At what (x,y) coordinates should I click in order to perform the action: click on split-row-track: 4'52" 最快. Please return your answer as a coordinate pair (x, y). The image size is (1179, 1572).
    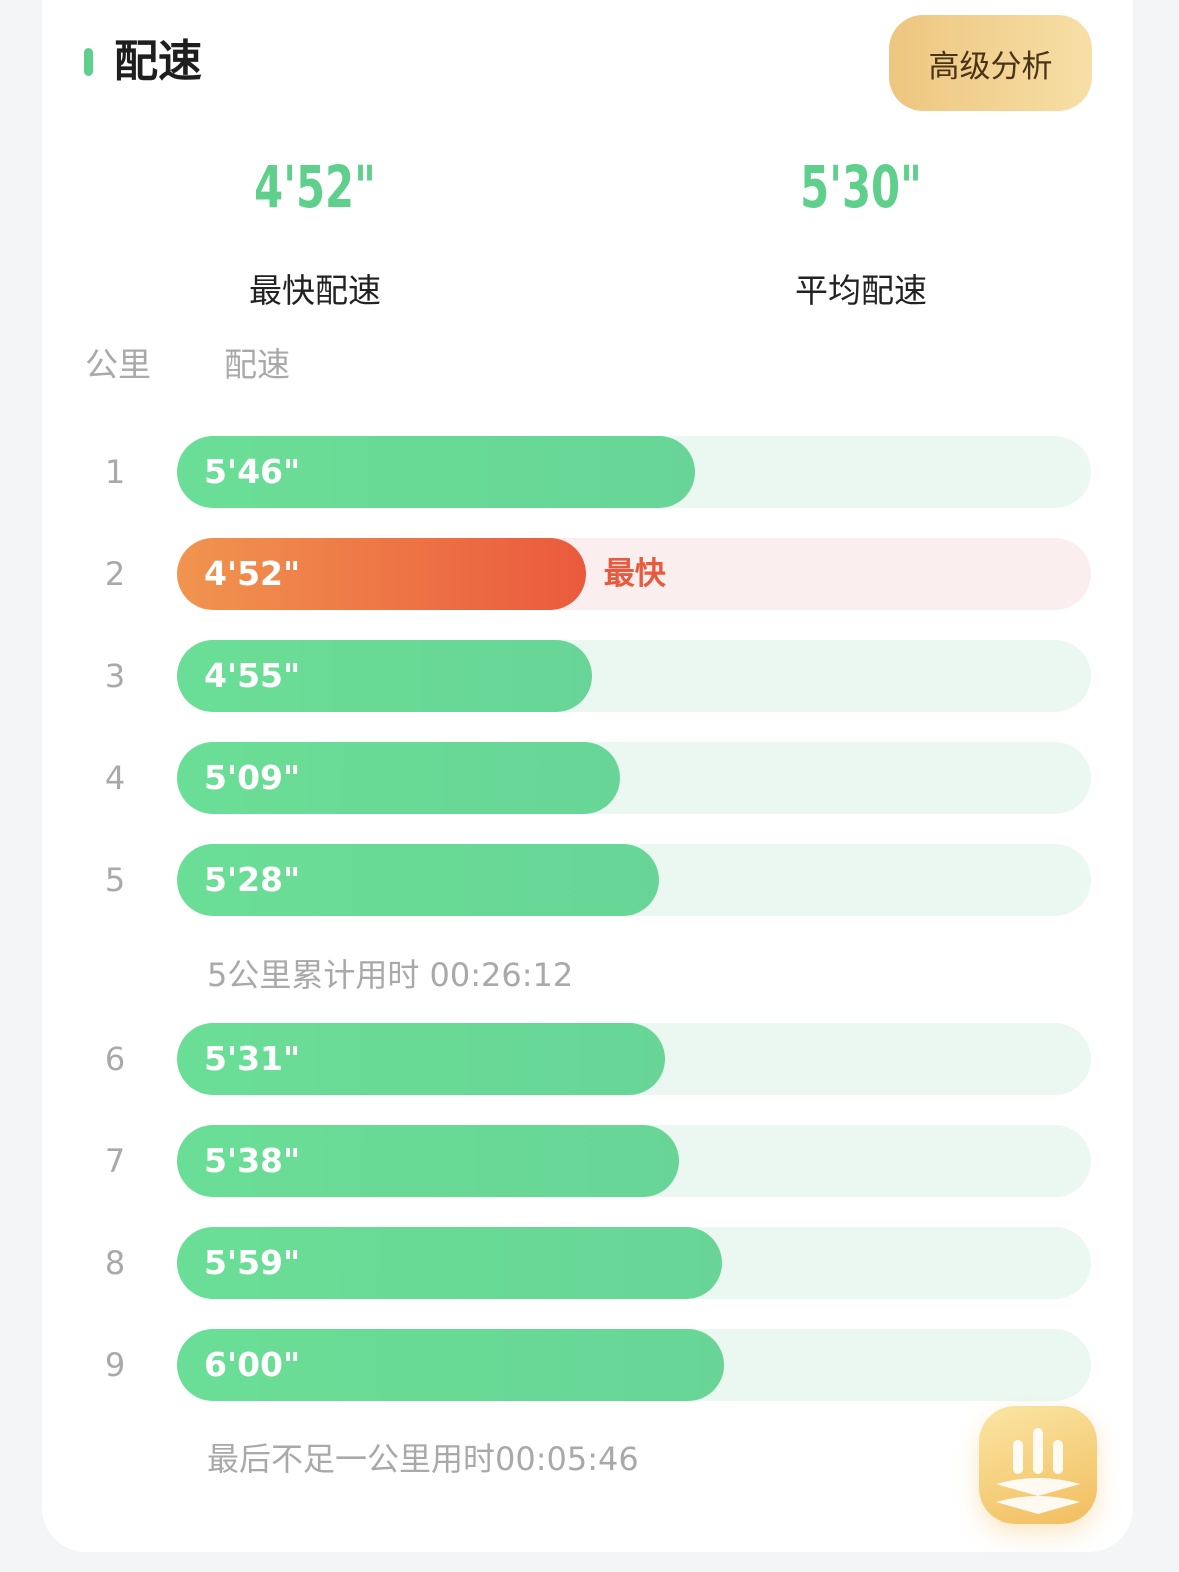
    Looking at the image, I should click on (634, 574).